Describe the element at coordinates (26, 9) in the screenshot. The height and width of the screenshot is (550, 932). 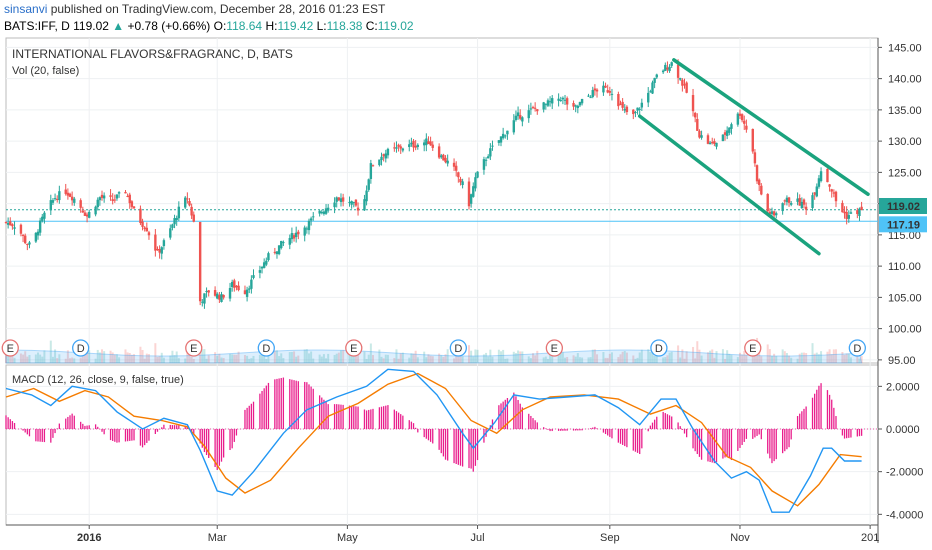
I see `author-link: sinsanvi` at that location.